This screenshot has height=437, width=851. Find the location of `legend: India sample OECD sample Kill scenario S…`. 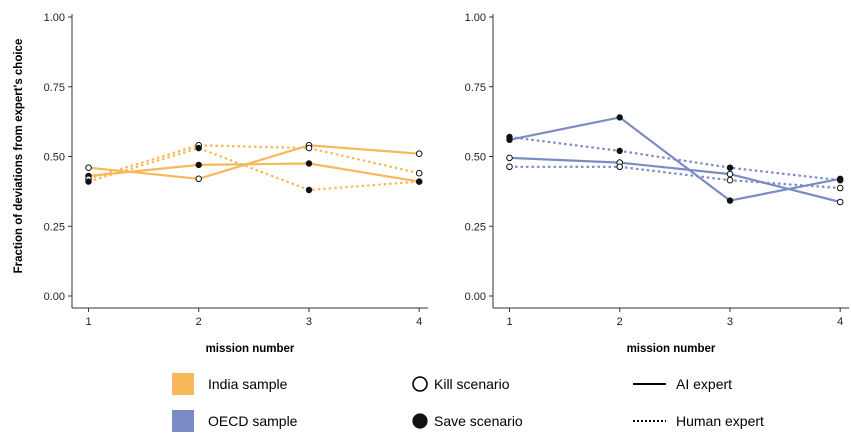

legend: India sample OECD sample Kill scenario S… is located at coordinates (468, 402).